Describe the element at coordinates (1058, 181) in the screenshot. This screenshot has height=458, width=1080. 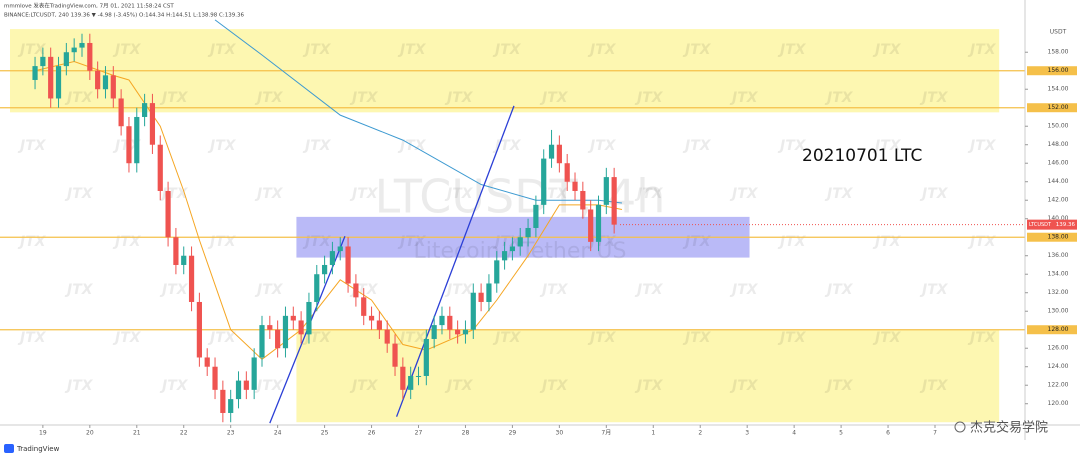
I see `y-tick-label: 144.00` at that location.